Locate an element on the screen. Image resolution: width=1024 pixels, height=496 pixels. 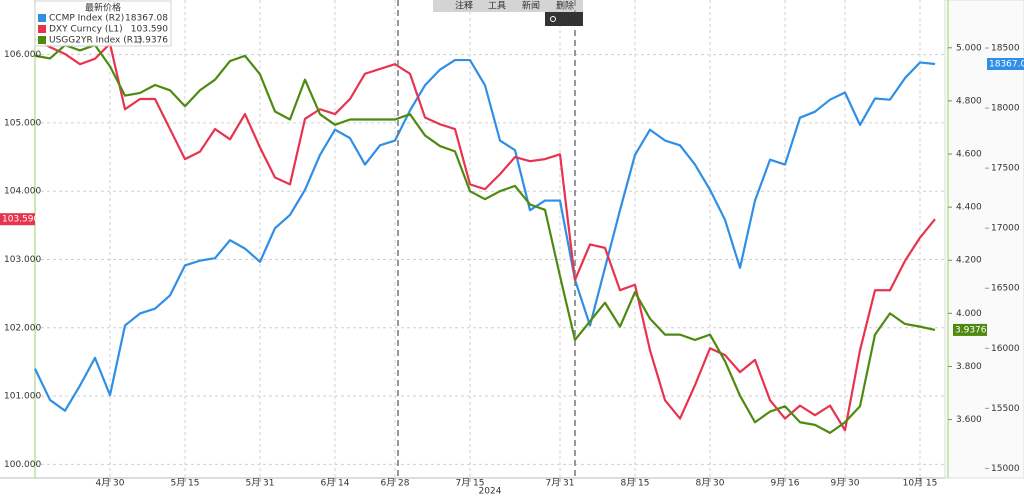
legend-label: DXY Curncy (L1) is located at coordinates (86, 30).